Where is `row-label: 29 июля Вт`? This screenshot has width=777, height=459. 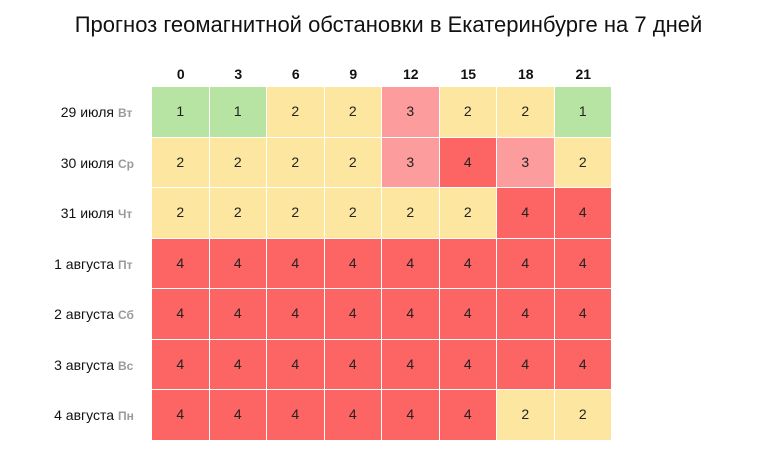 row-label: 29 июля Вт is located at coordinates (71, 112).